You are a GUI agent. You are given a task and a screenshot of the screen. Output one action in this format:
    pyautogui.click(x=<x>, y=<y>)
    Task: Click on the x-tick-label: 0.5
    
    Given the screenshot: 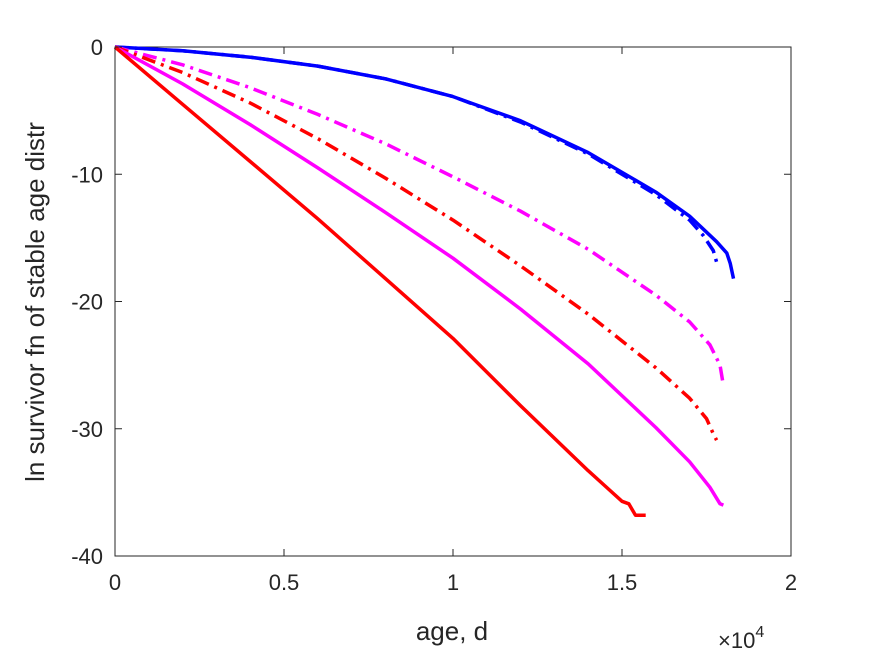 What is the action you would take?
    pyautogui.click(x=284, y=582)
    